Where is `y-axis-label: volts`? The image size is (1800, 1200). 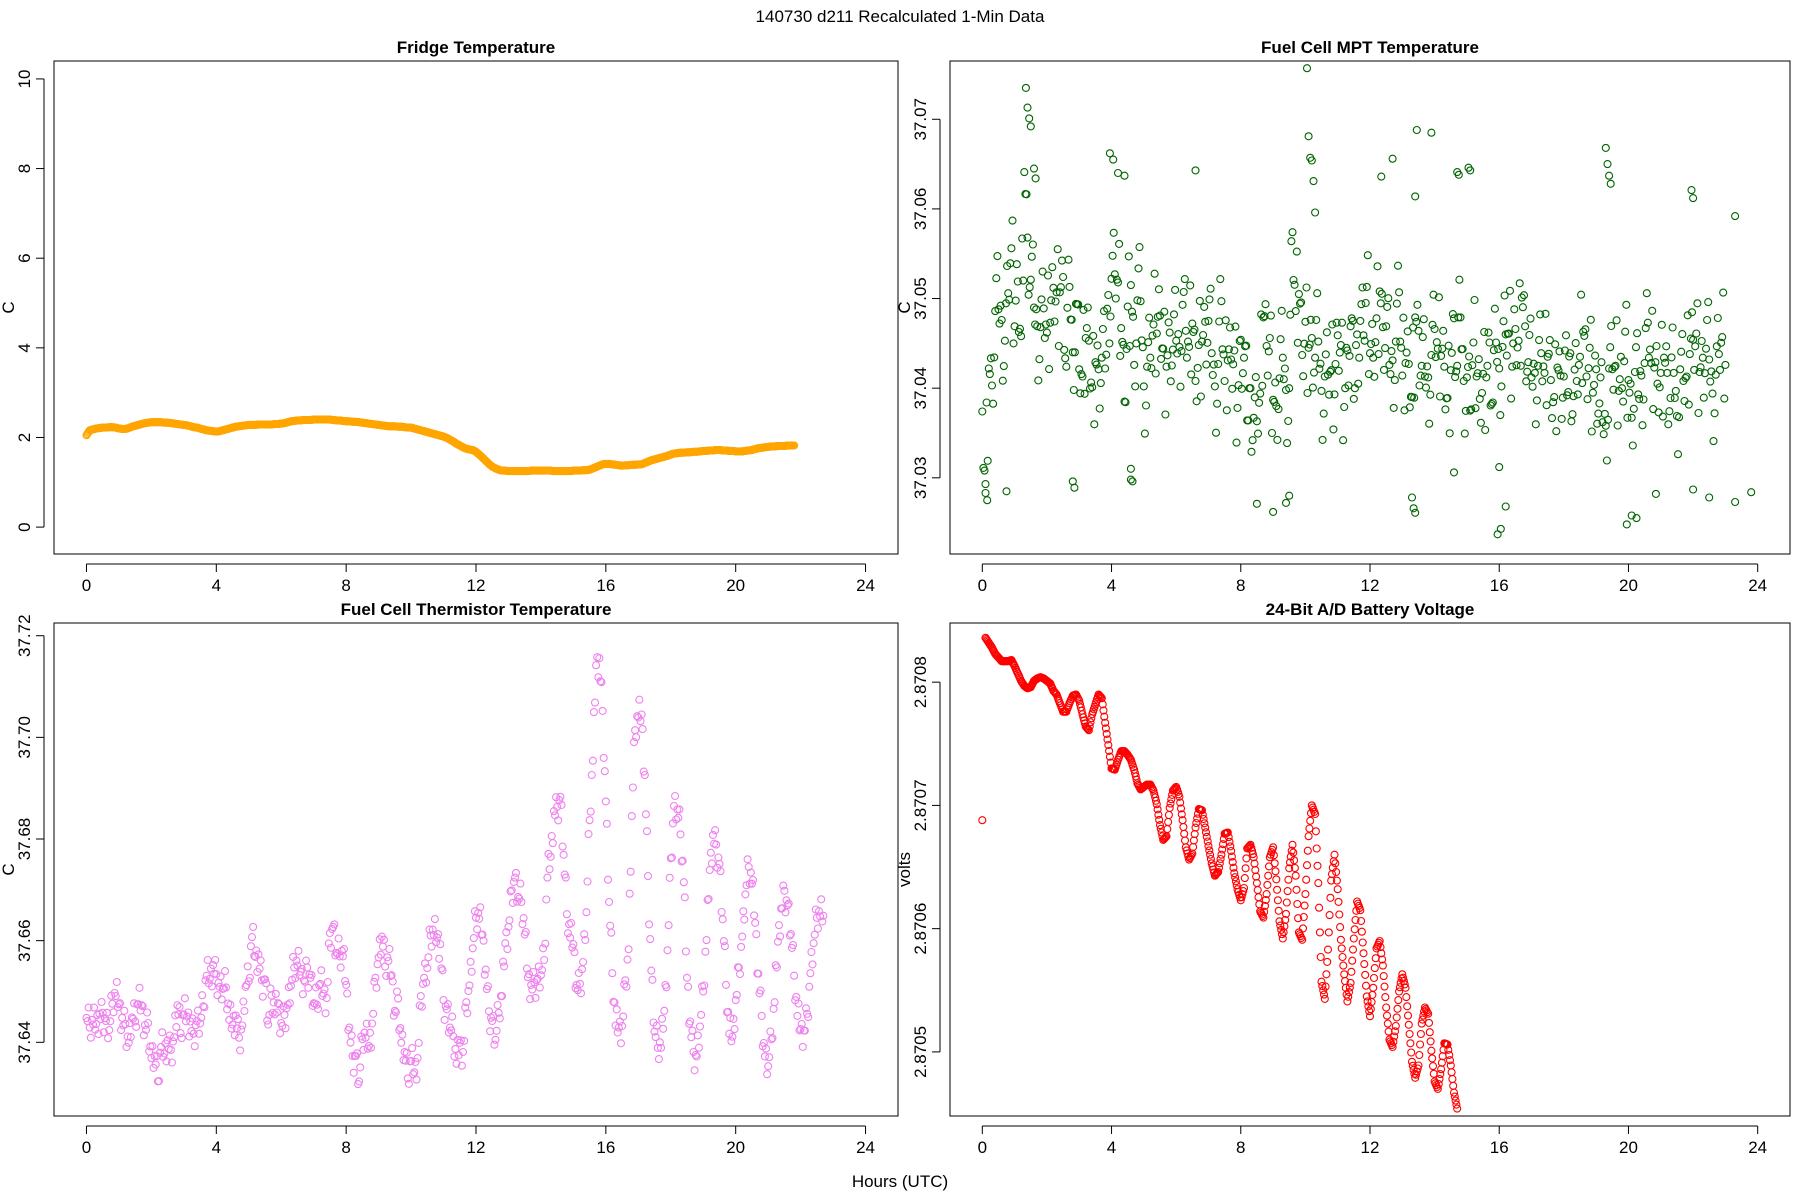
y-axis-label: volts is located at coordinates (904, 869).